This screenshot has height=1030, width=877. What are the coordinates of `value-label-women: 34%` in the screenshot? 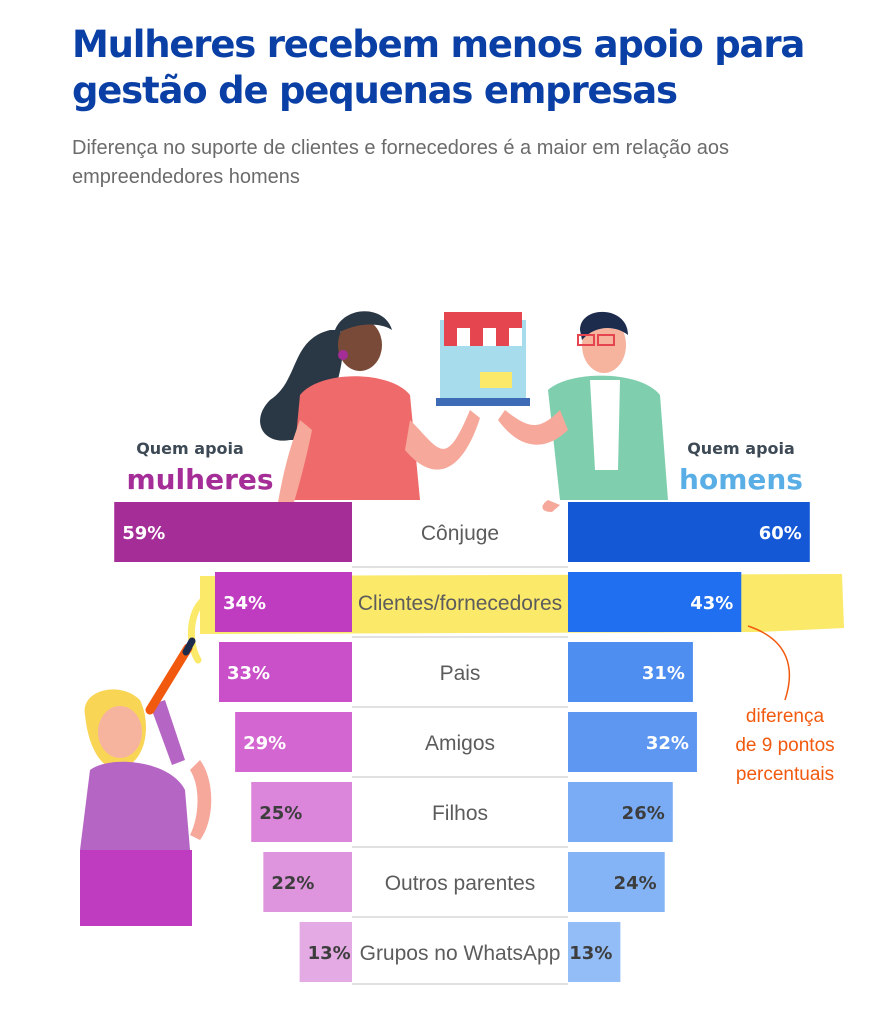 It's located at (244, 603).